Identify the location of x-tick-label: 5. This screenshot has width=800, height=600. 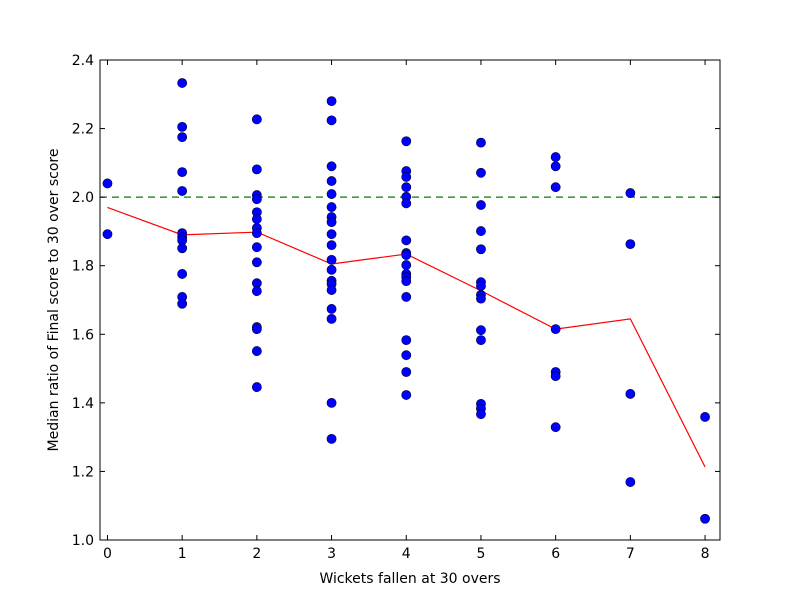
(481, 554).